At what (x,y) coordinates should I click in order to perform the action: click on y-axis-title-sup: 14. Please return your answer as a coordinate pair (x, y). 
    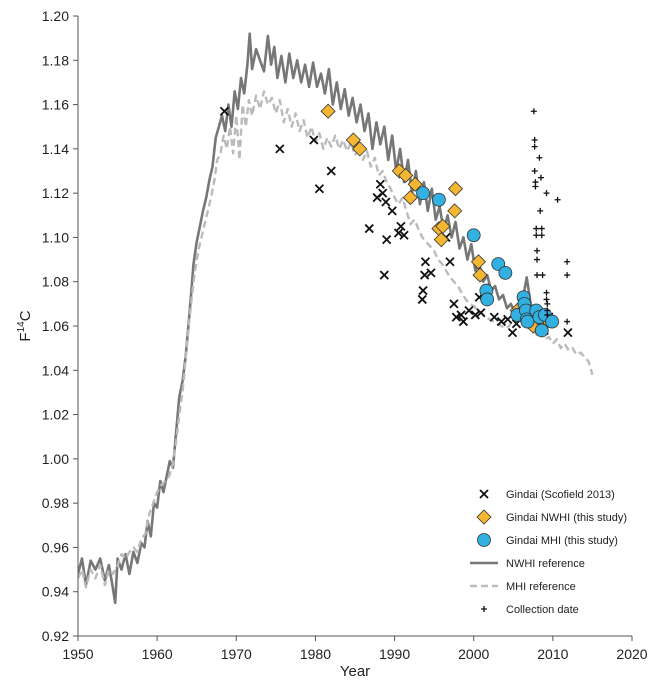
    Looking at the image, I should click on (21, 327).